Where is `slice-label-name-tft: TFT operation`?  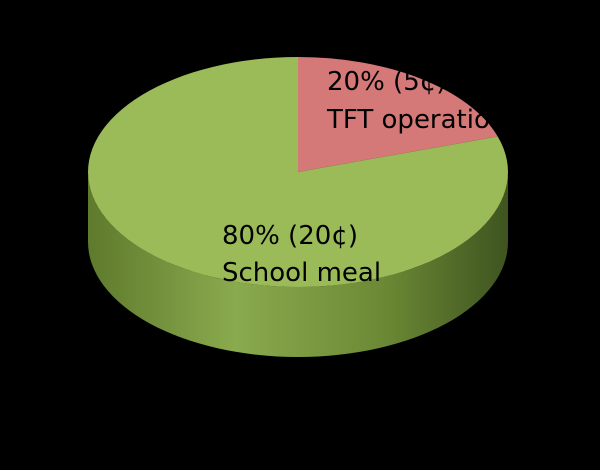
slice-label-name-tft: TFT operation is located at coordinates (416, 120).